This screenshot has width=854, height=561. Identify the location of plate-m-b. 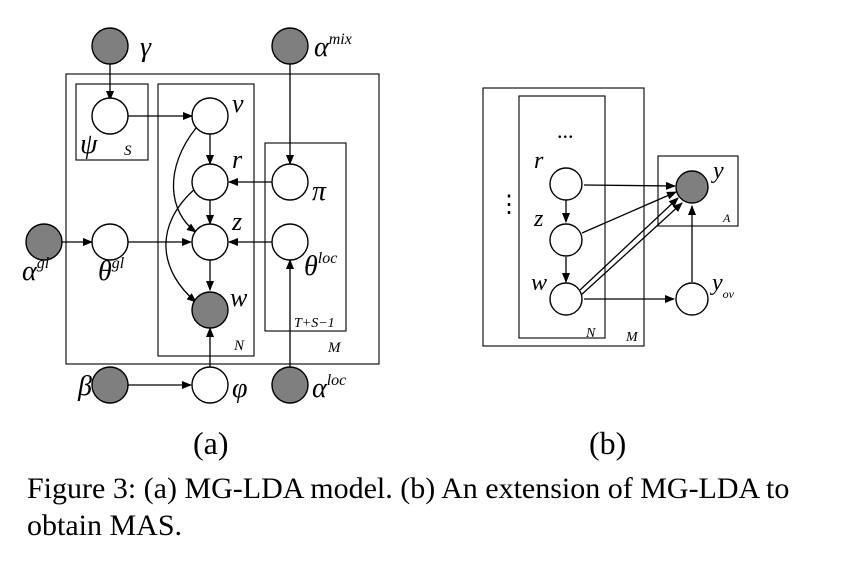
(563, 217).